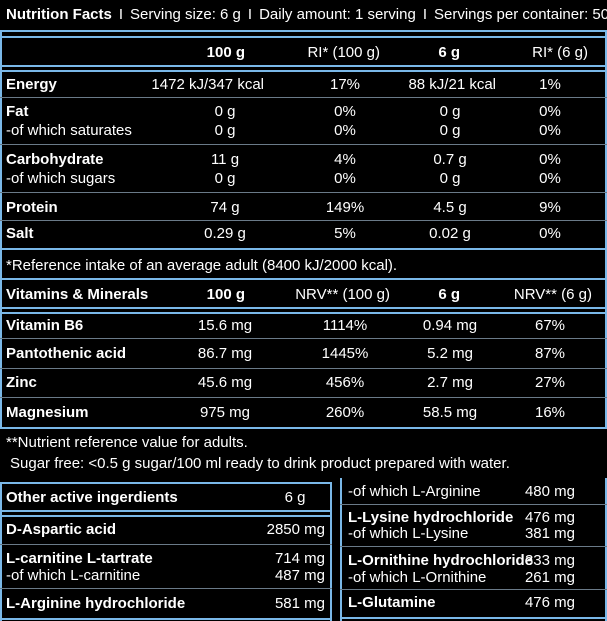 This screenshot has width=607, height=621. I want to click on row-zinc-nrv100: 456%, so click(345, 382).